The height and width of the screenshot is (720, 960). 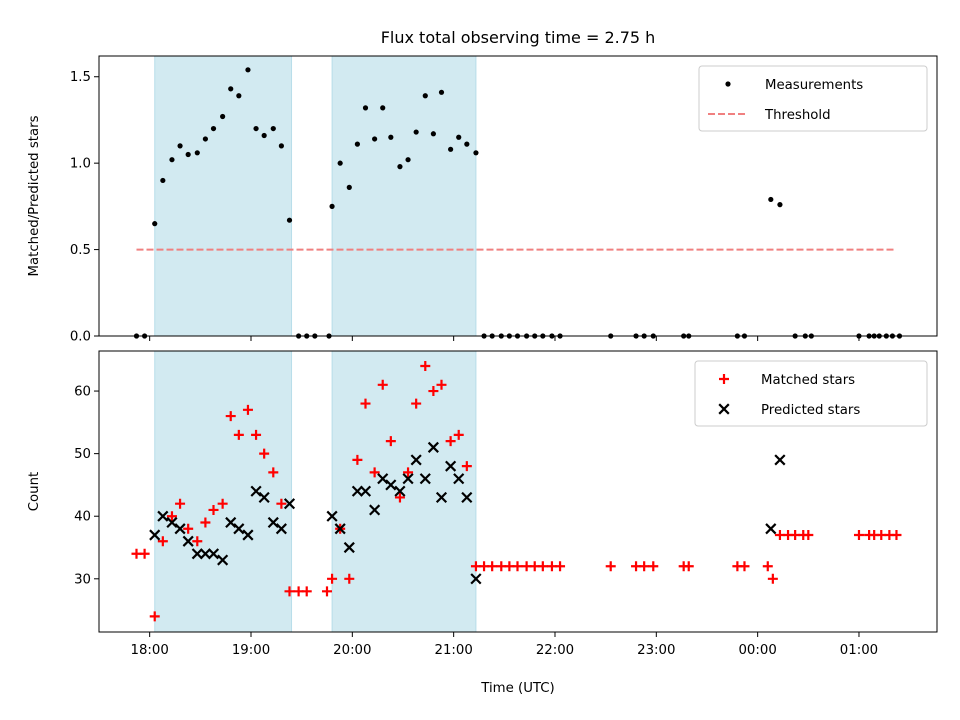 What do you see at coordinates (315, 196) in the screenshot?
I see `top-shaded-intervals` at bounding box center [315, 196].